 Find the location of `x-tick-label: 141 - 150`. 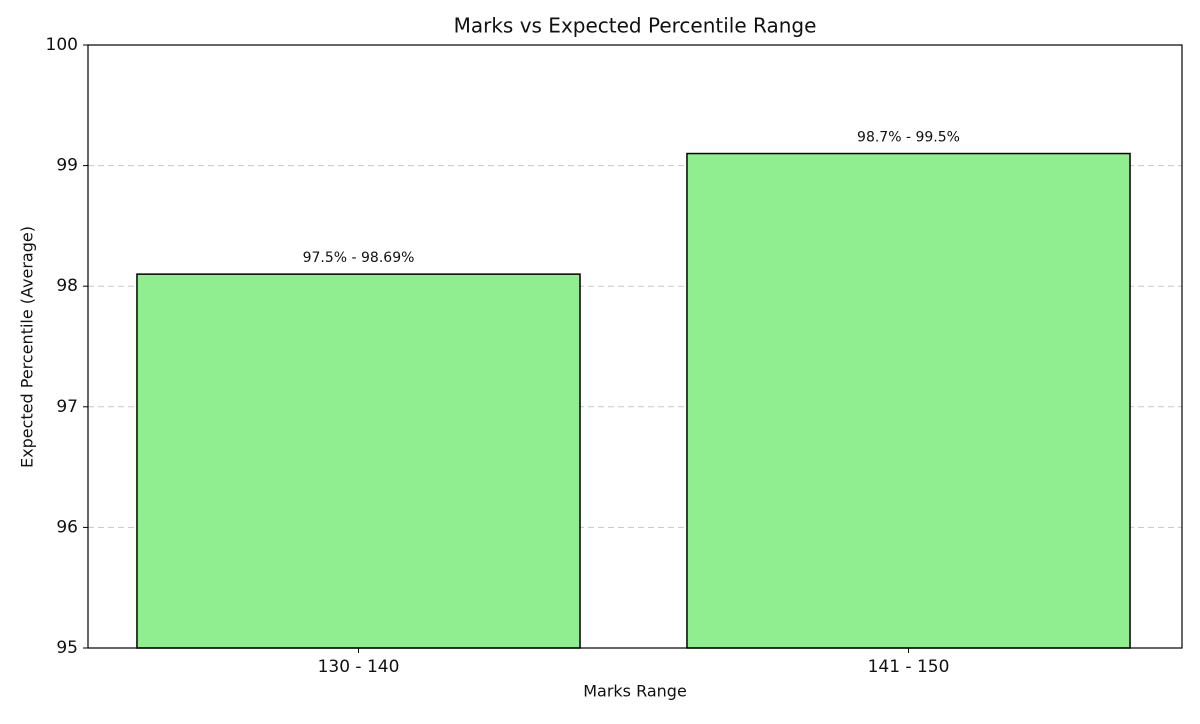

x-tick-label: 141 - 150 is located at coordinates (909, 667).